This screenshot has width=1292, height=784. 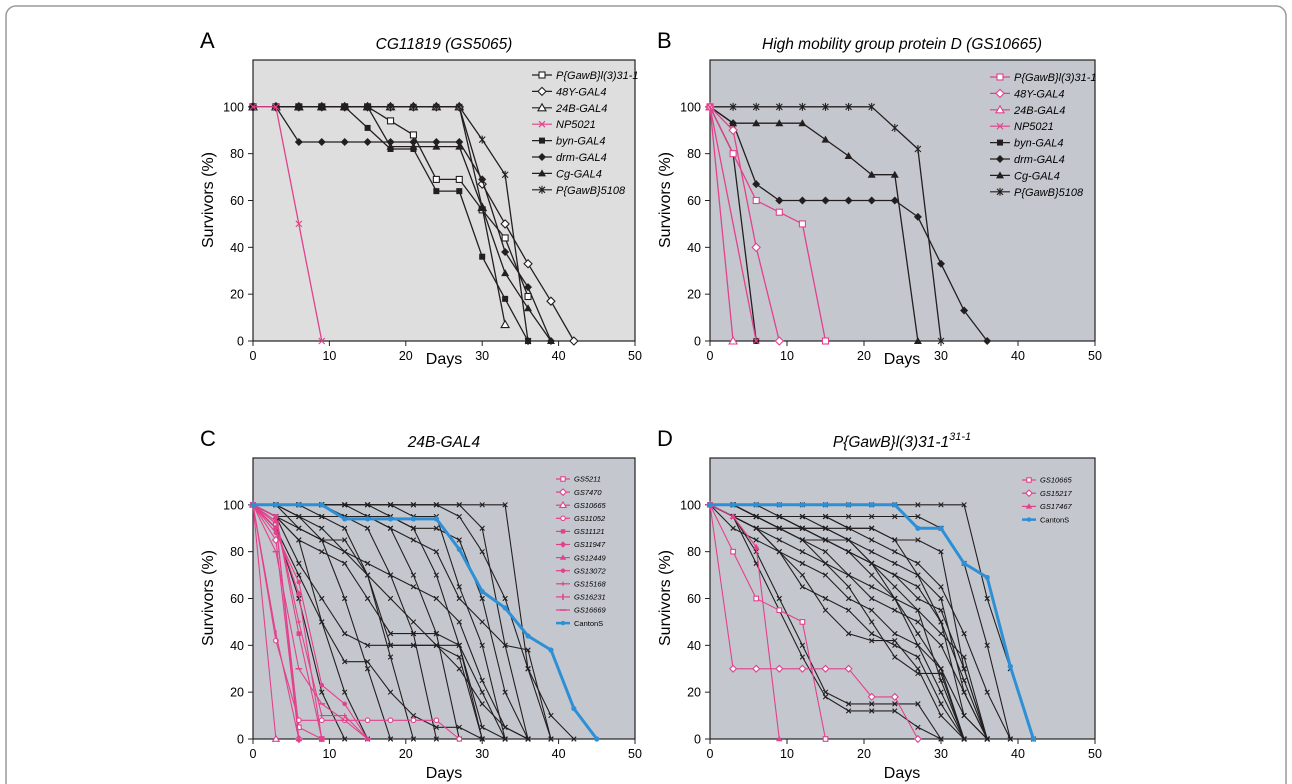 I want to click on panel-a-legend-marker, so click(x=542, y=75).